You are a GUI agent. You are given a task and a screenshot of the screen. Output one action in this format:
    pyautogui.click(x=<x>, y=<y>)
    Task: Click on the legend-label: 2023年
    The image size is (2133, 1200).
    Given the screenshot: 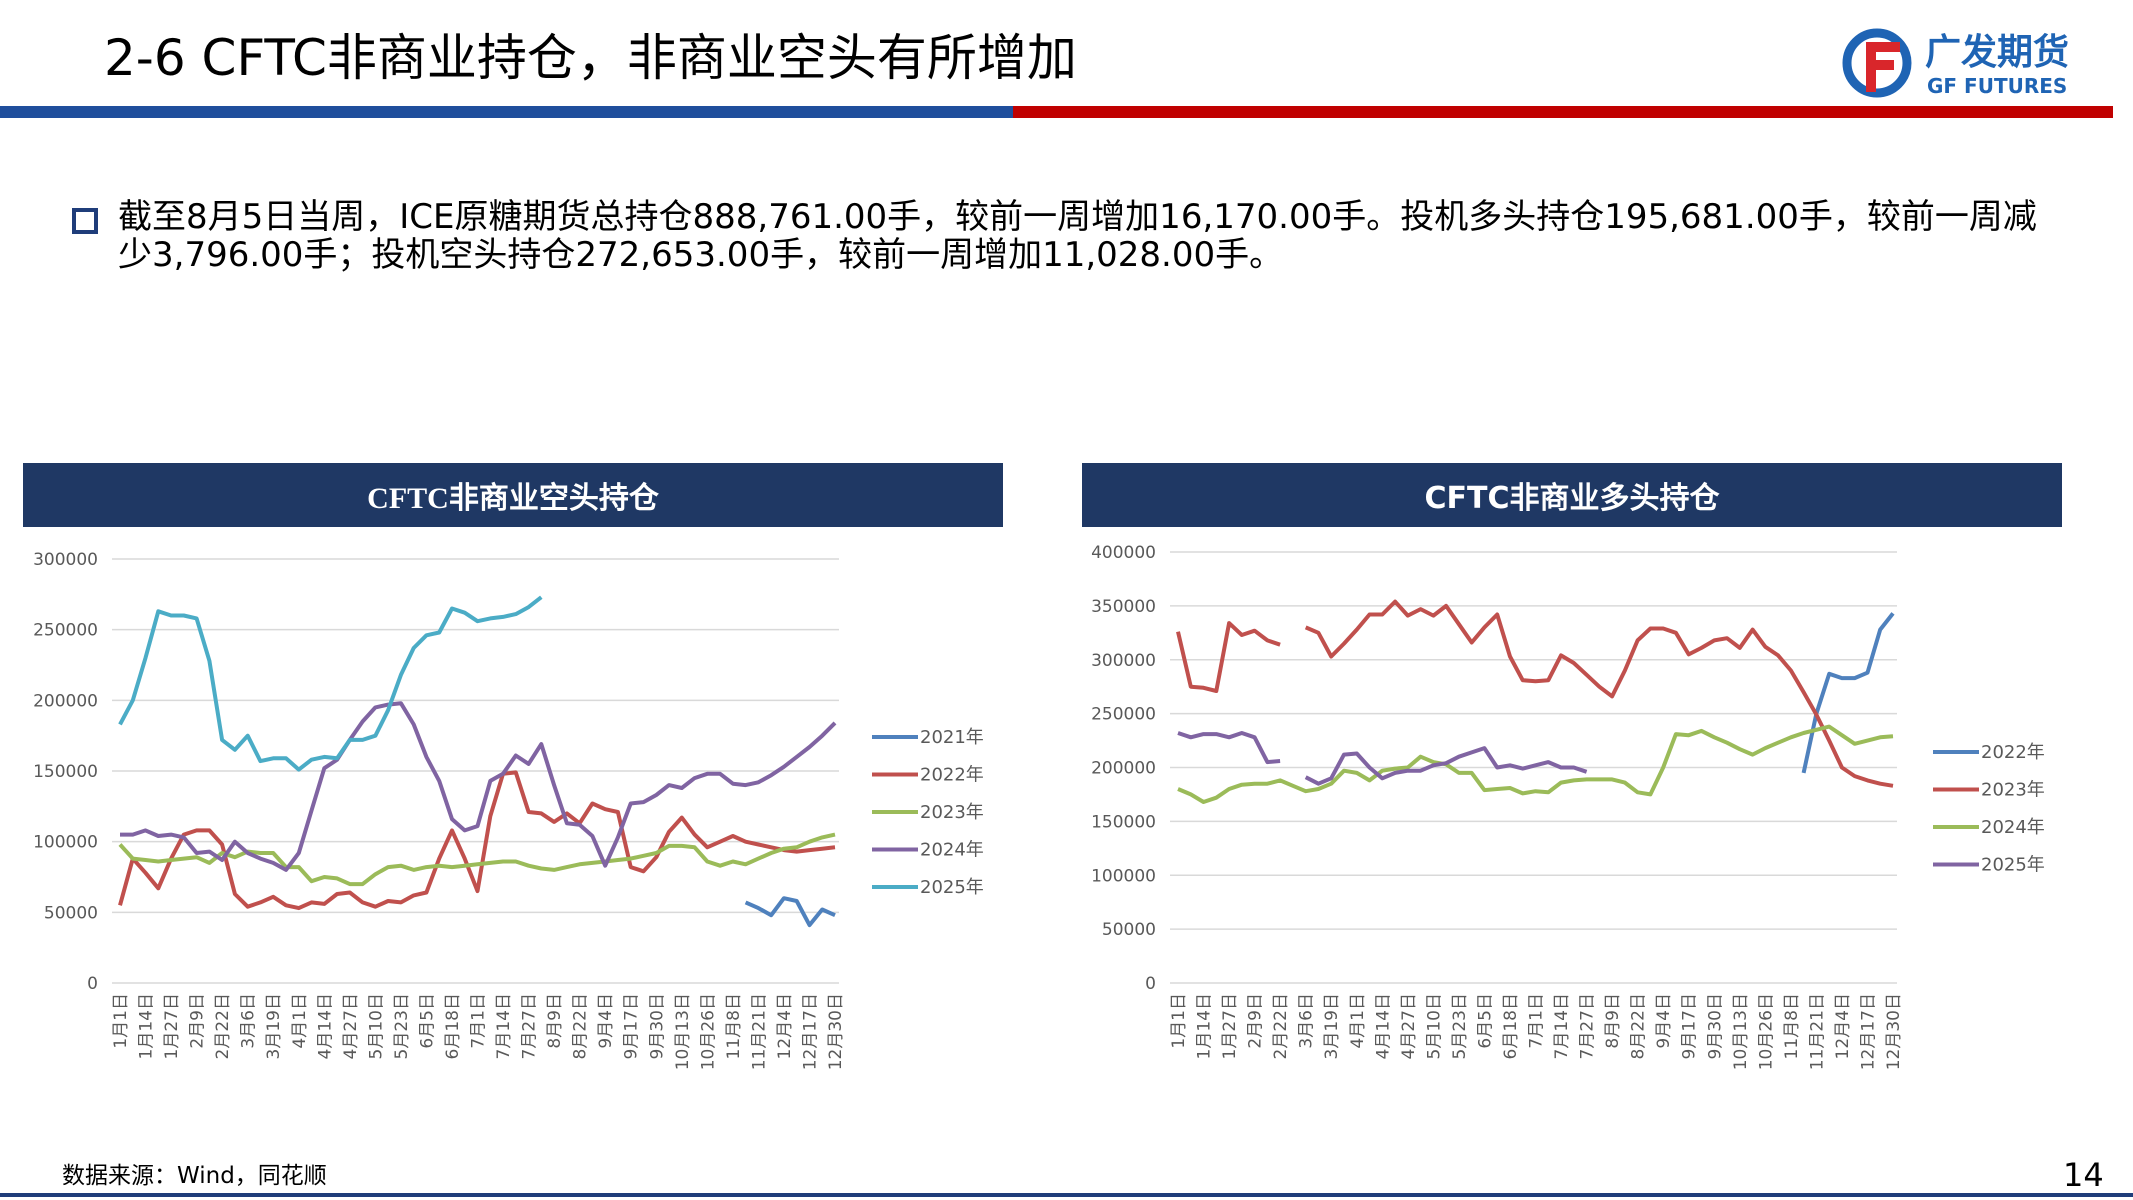 What is the action you would take?
    pyautogui.click(x=952, y=812)
    